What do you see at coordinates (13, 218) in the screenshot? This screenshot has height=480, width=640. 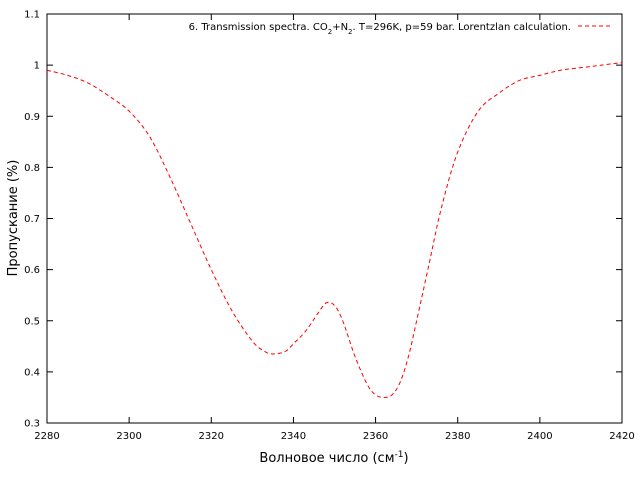 I see `y-axis-title: Пропускание (%)` at bounding box center [13, 218].